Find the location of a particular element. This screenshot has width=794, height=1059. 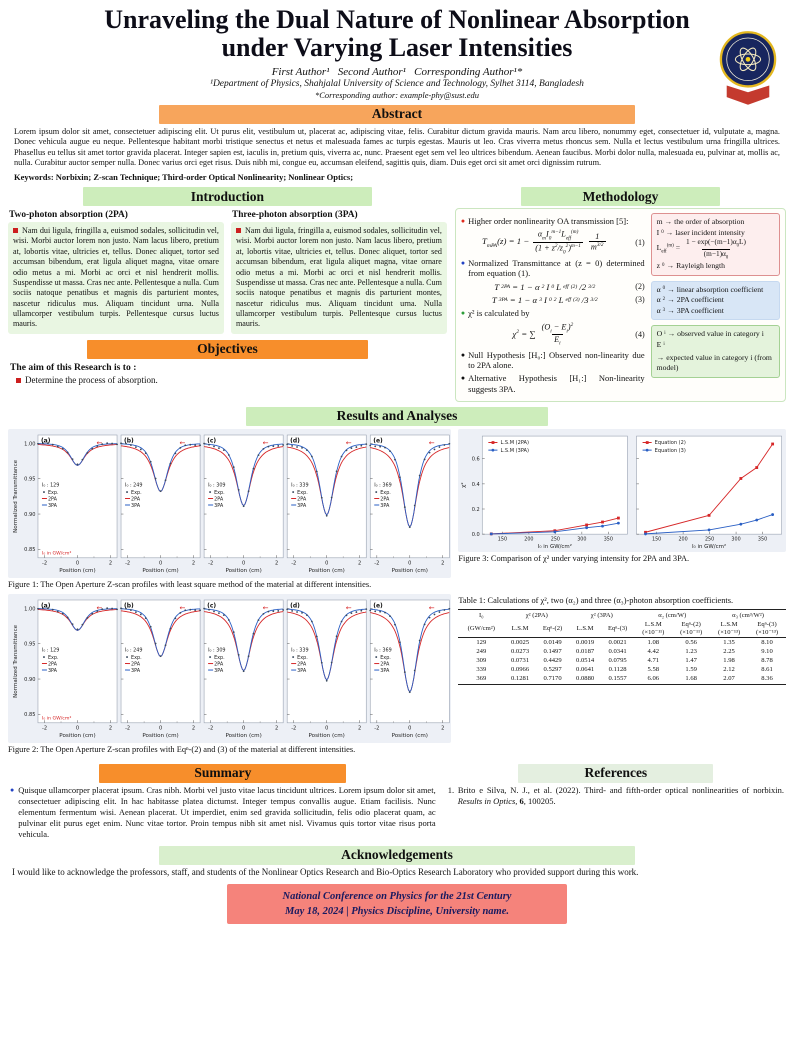

svg-text: I₀ : 249 is located at coordinates (133, 650).